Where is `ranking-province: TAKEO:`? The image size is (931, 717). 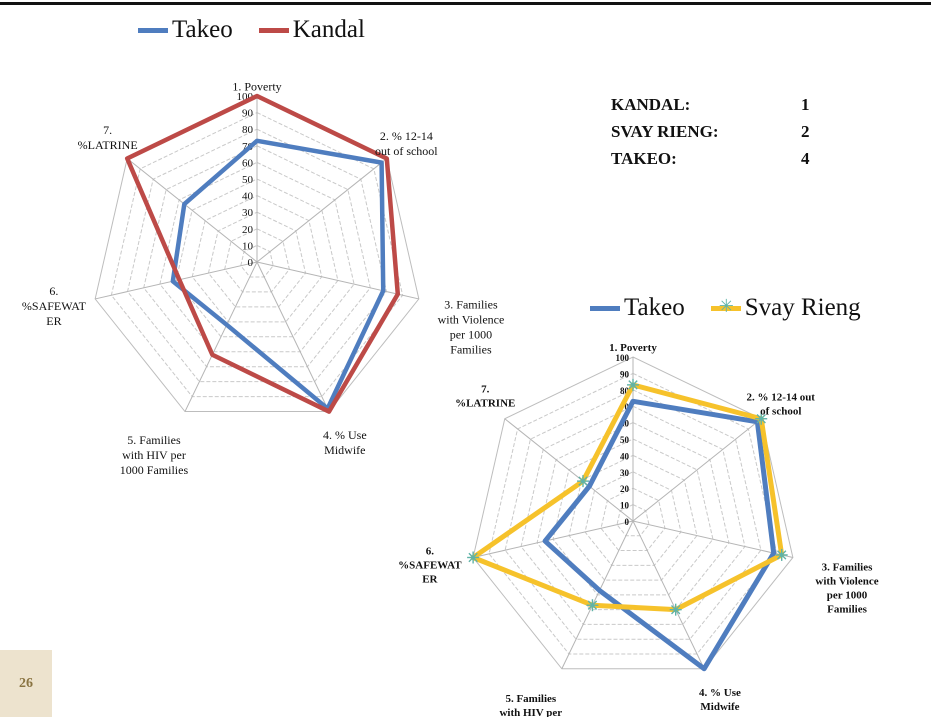 ranking-province: TAKEO: is located at coordinates (644, 158).